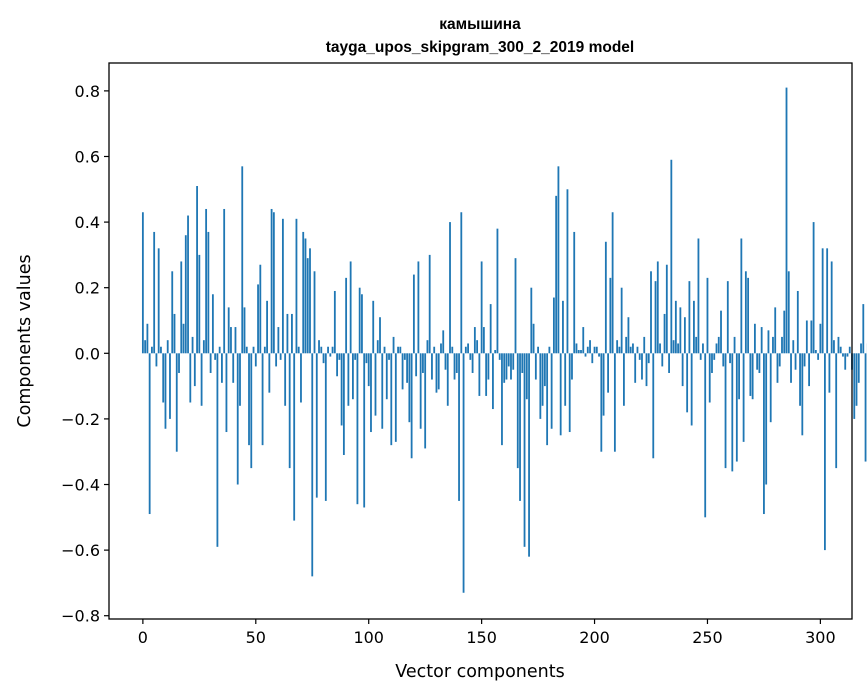 The width and height of the screenshot is (867, 696). I want to click on x-tick-label: 50, so click(256, 637).